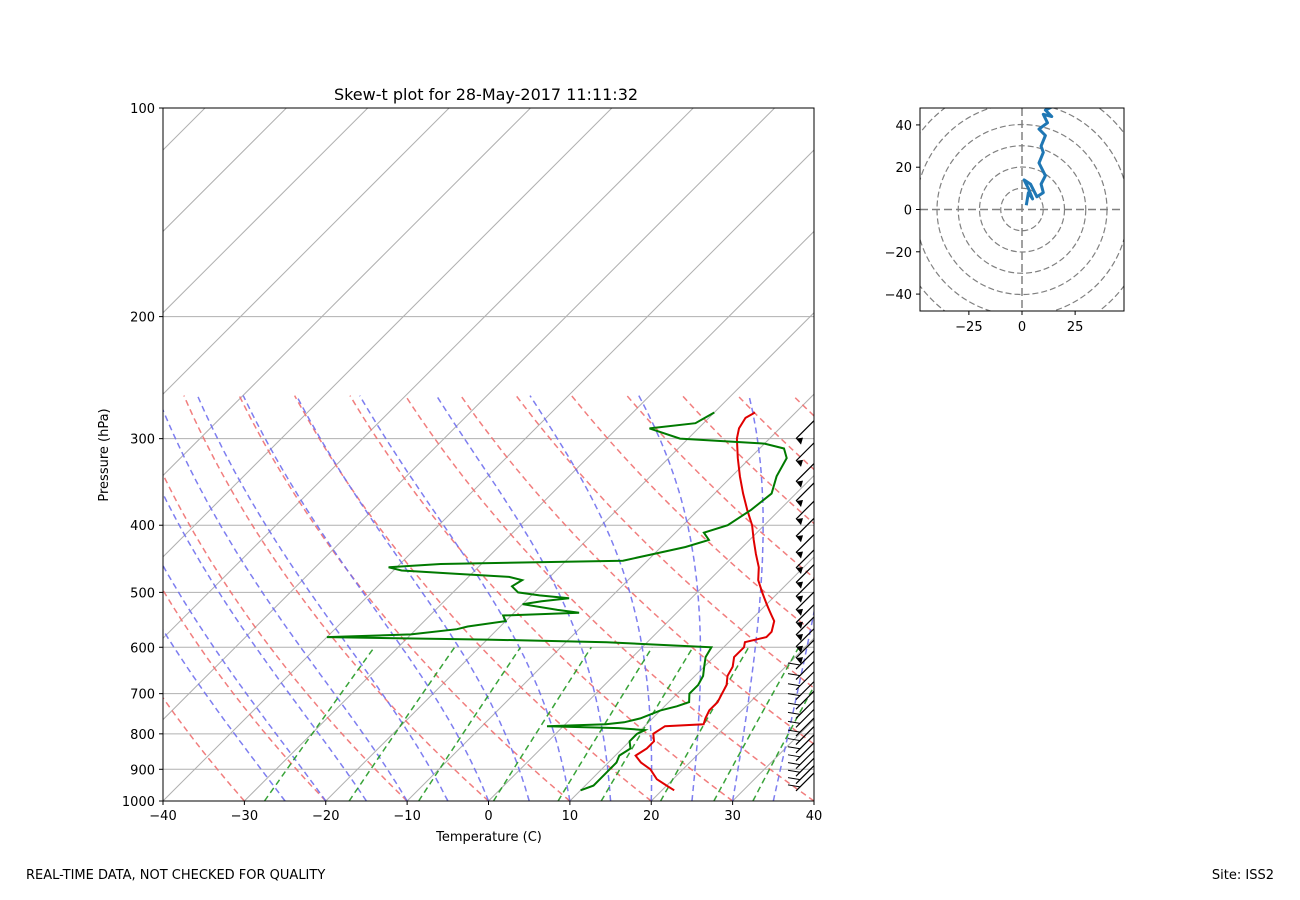 This screenshot has height=900, width=1300. What do you see at coordinates (142, 440) in the screenshot?
I see `y-tick-label: 300` at bounding box center [142, 440].